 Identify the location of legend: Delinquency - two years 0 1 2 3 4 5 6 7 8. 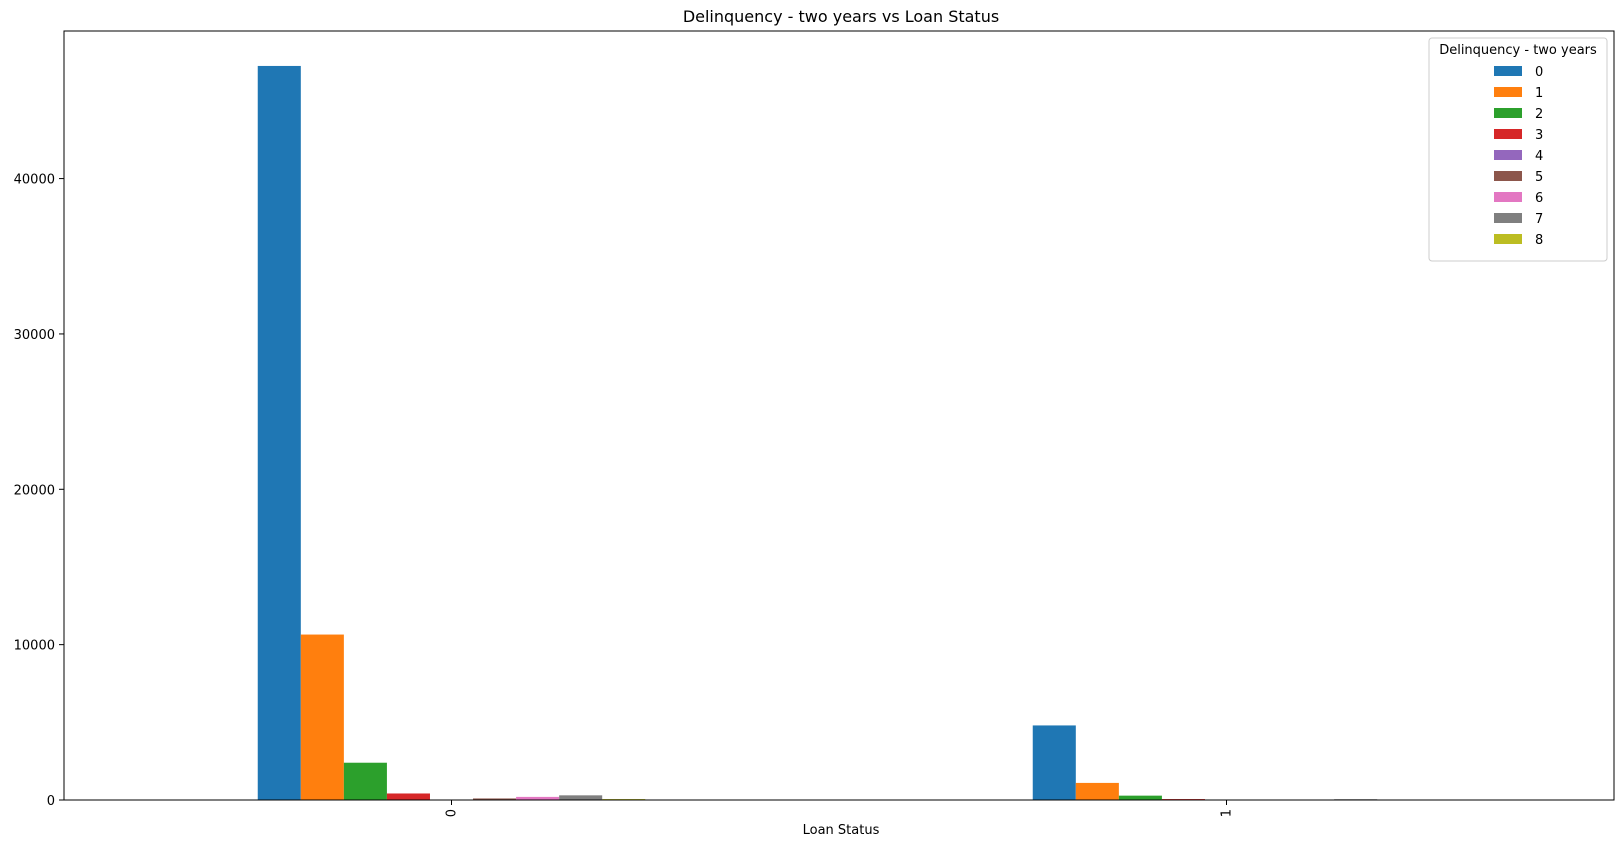
(1518, 149).